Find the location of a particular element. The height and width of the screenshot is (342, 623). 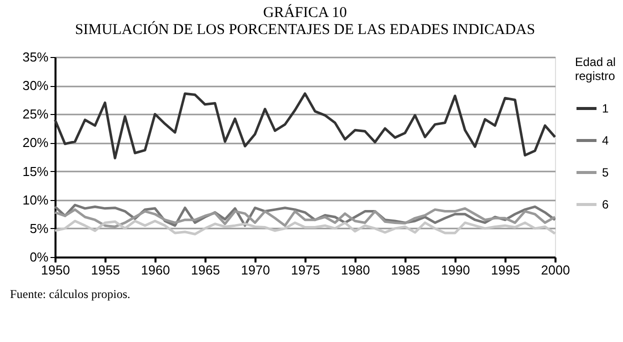

x-tick-label: 1995 is located at coordinates (505, 270).